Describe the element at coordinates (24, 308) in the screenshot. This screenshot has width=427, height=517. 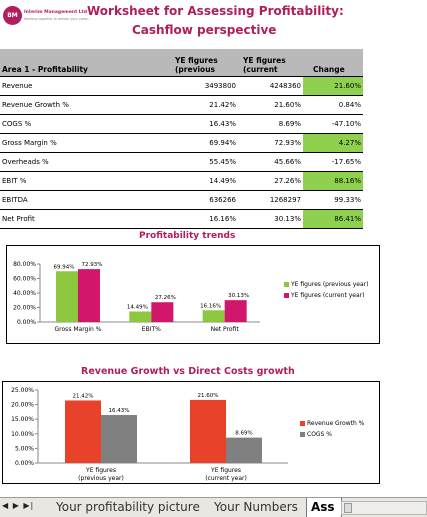
I see `y-tick-label: 20.00%` at that location.